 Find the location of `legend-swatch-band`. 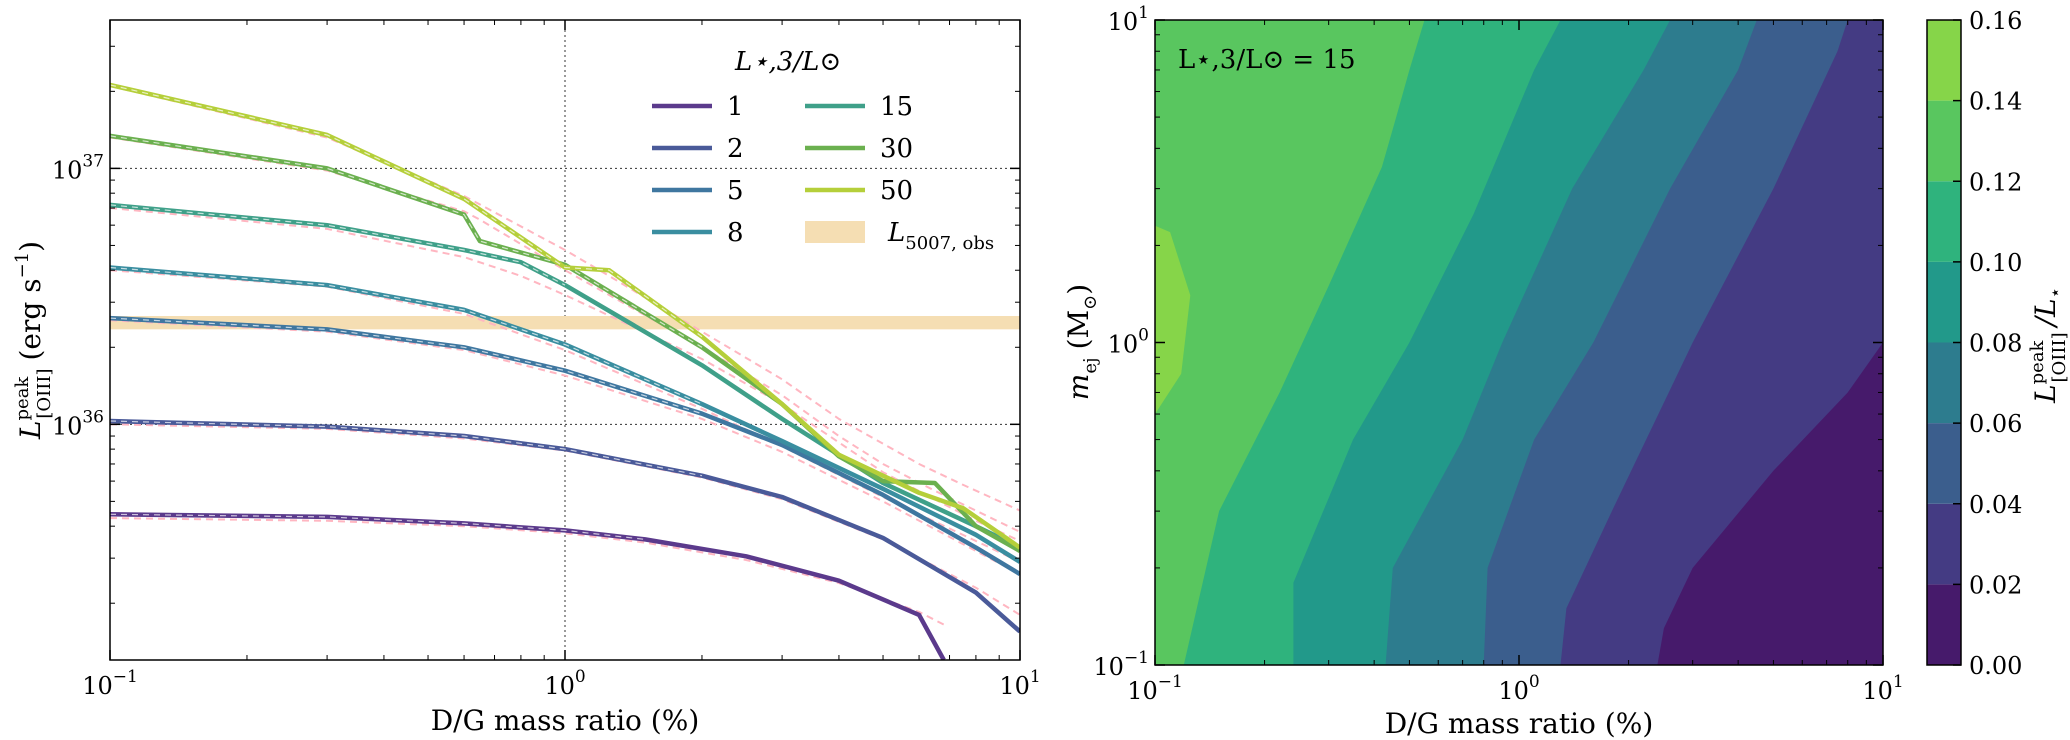

legend-swatch-band is located at coordinates (835, 232).